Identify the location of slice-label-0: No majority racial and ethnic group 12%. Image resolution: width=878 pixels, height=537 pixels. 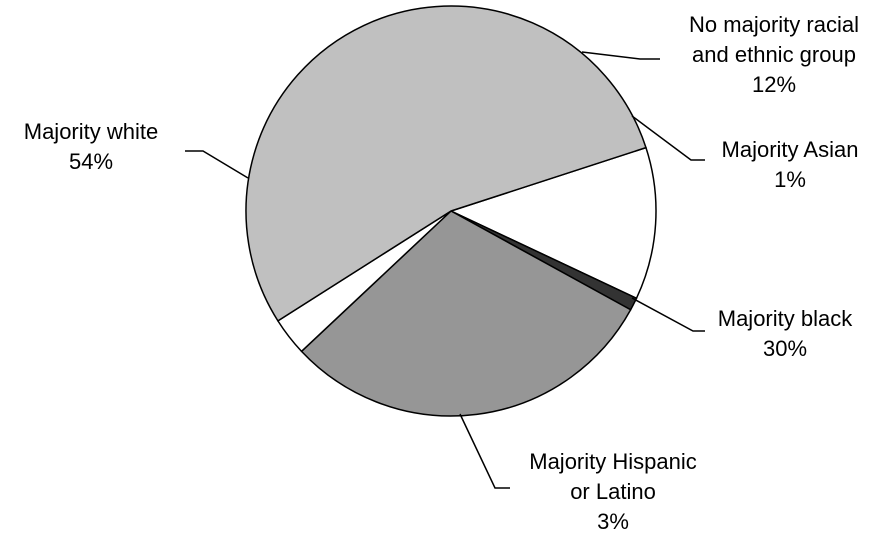
(774, 54).